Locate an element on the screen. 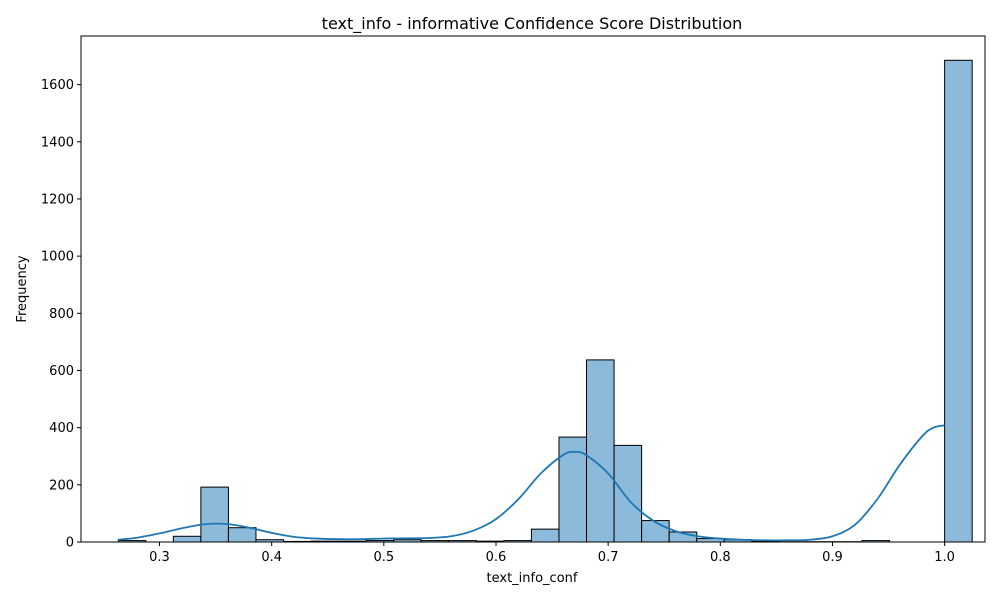 The width and height of the screenshot is (1000, 600). x-tick-label: 0.9 is located at coordinates (832, 557).